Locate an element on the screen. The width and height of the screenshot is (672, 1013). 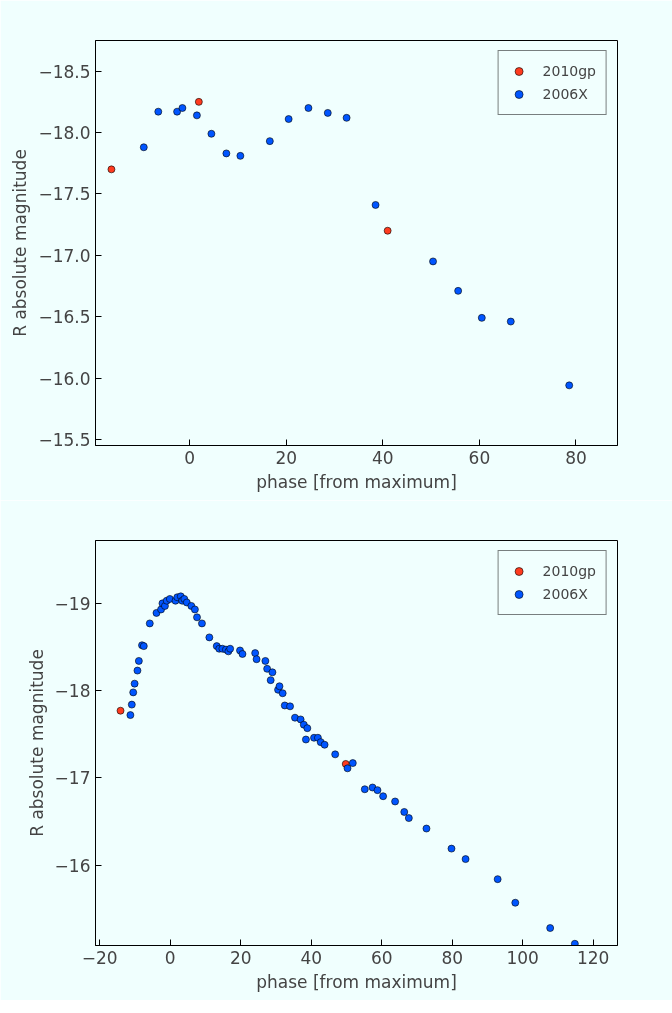
y-tick-label: −16.0 is located at coordinates (64, 378).